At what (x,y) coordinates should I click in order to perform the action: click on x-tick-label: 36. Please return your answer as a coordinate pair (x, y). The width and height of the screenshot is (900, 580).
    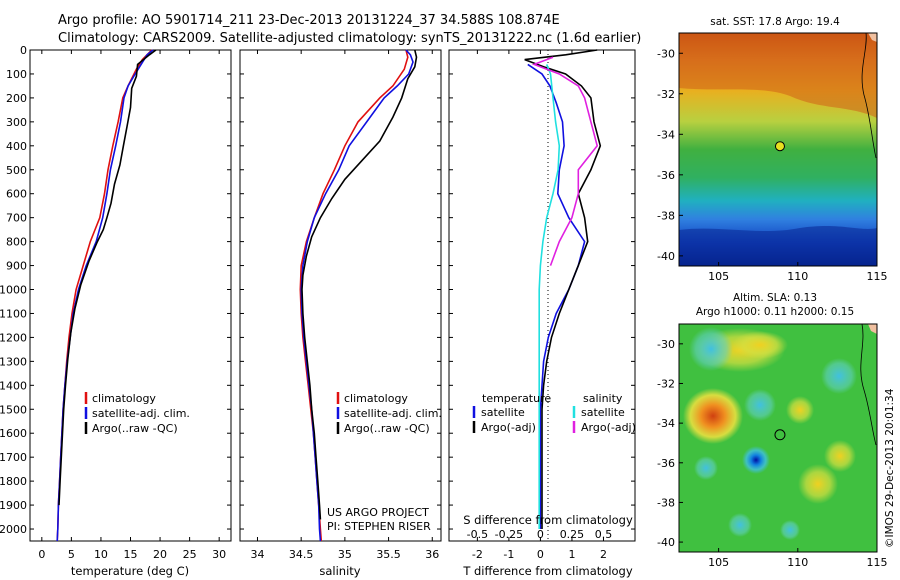
    Looking at the image, I should click on (432, 554).